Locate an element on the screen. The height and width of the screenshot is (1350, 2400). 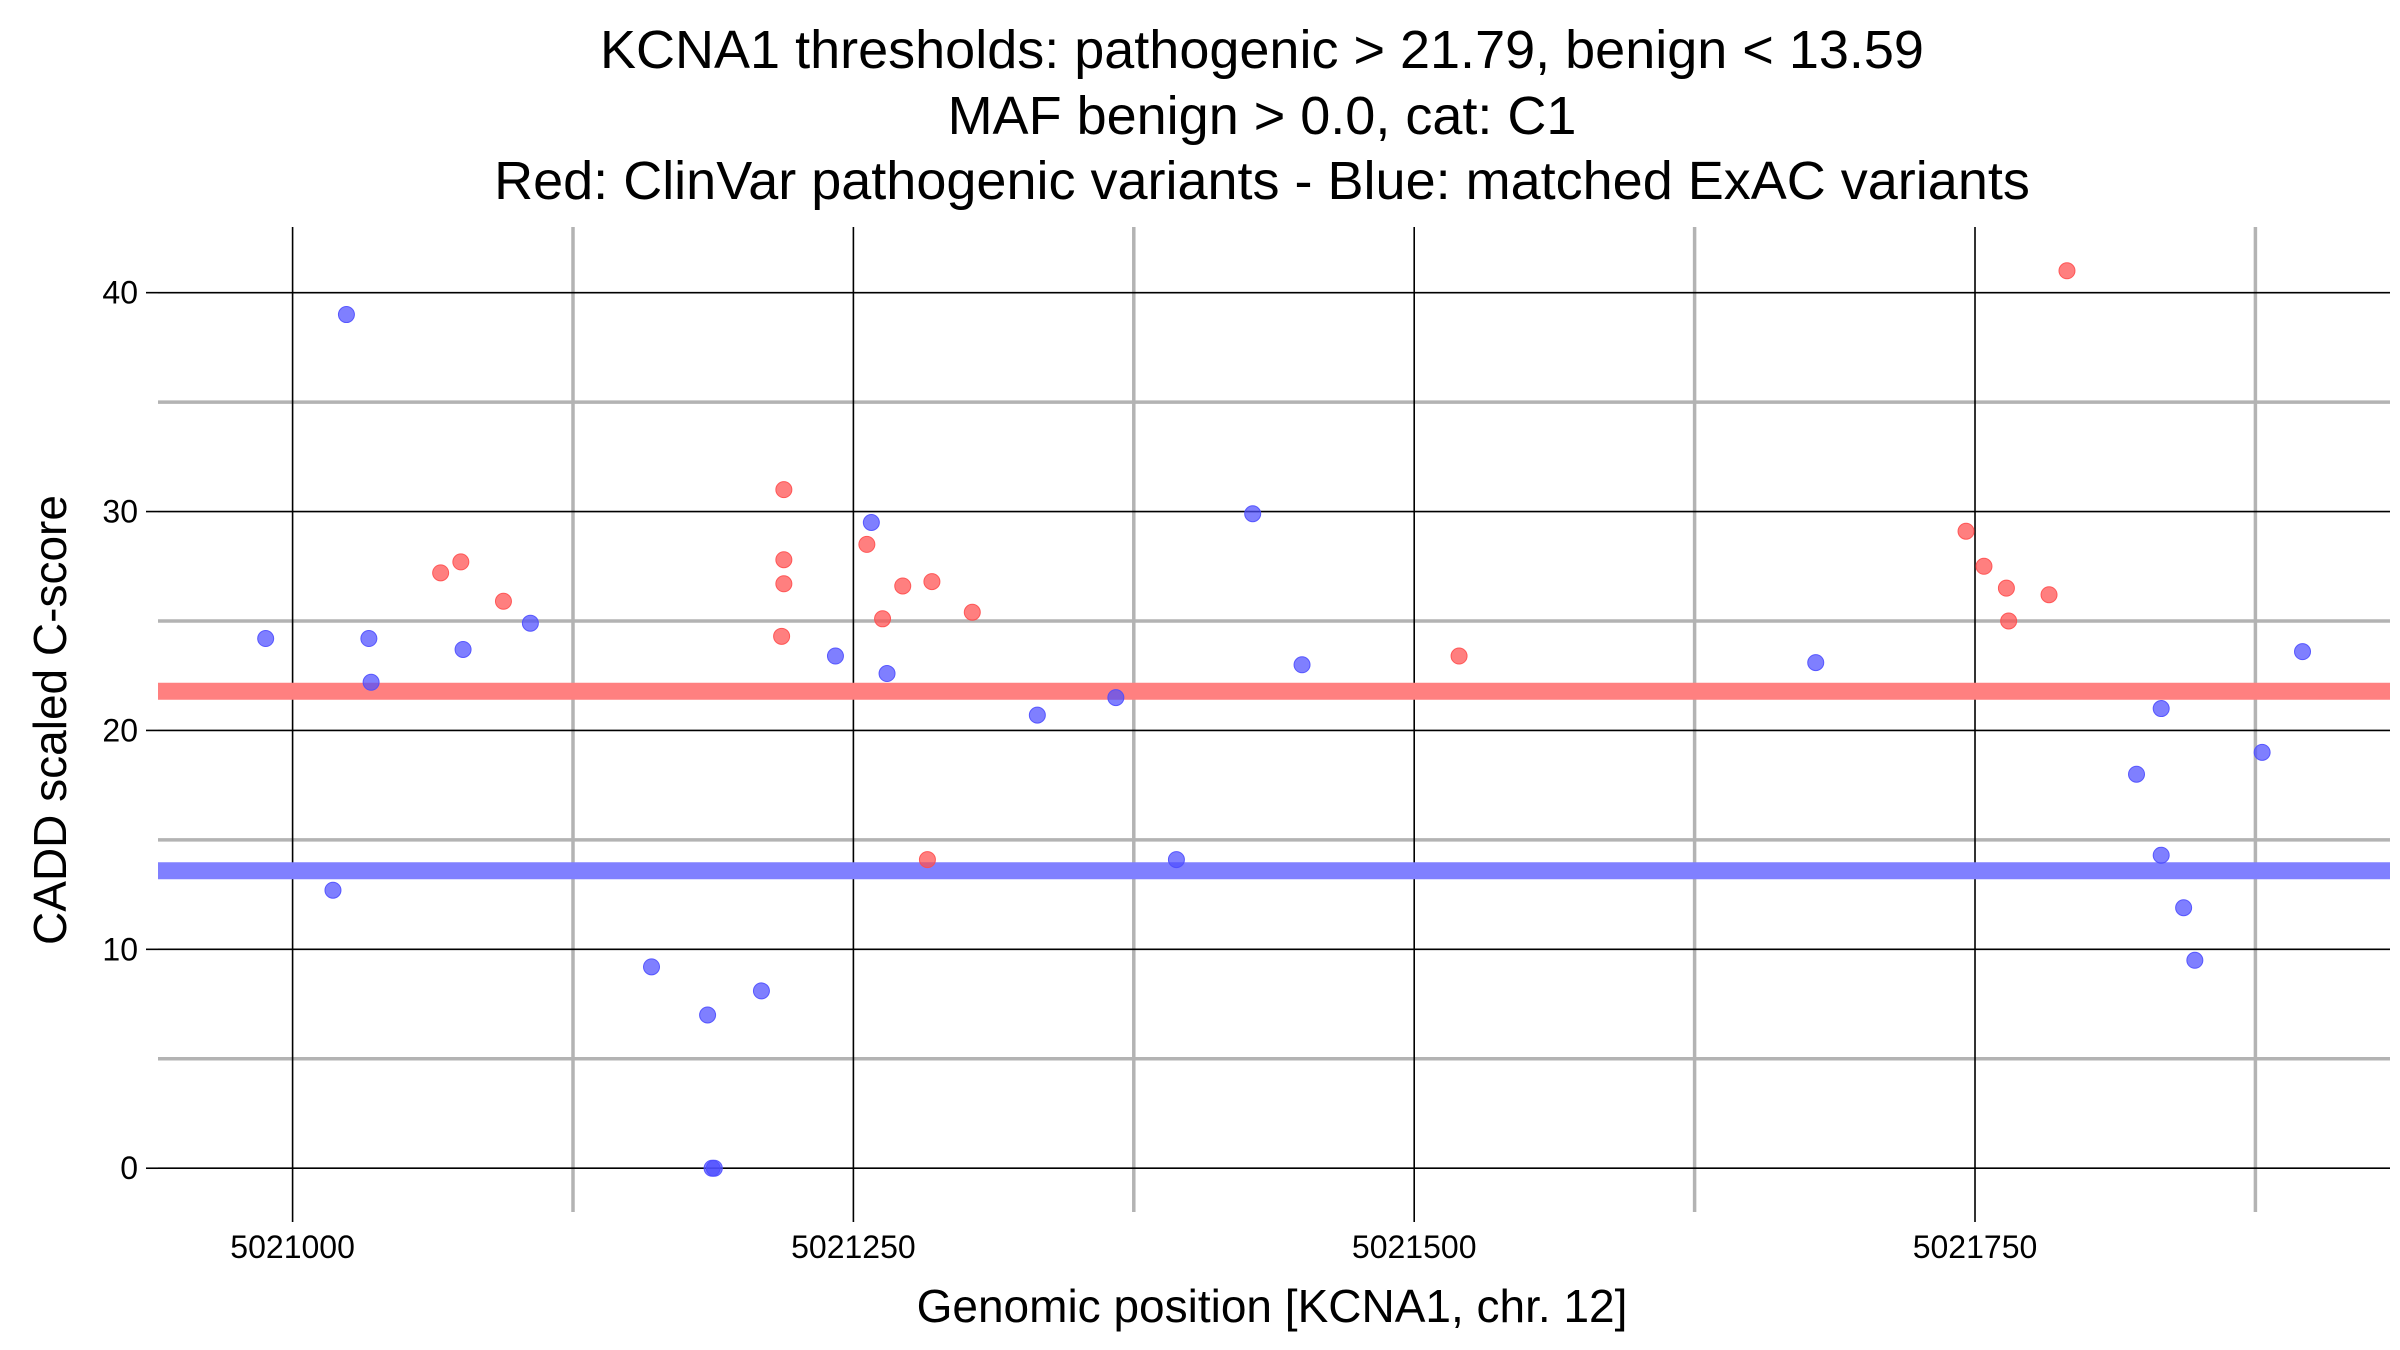
y-tick-label: 30 is located at coordinates (120, 512).